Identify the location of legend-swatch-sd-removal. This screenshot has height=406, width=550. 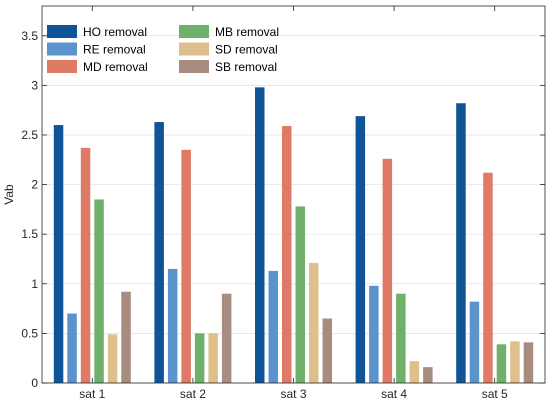
(194, 49).